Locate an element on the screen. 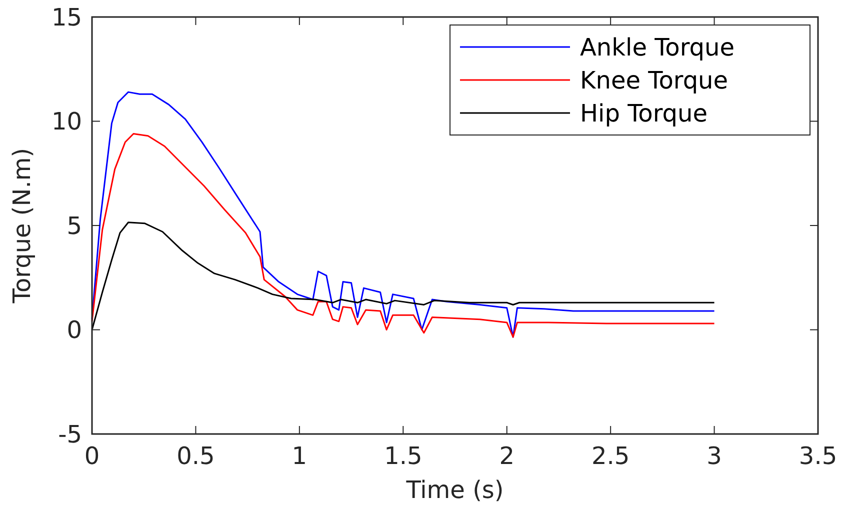 The width and height of the screenshot is (841, 512). y-tick-label: 10 is located at coordinates (66, 122).